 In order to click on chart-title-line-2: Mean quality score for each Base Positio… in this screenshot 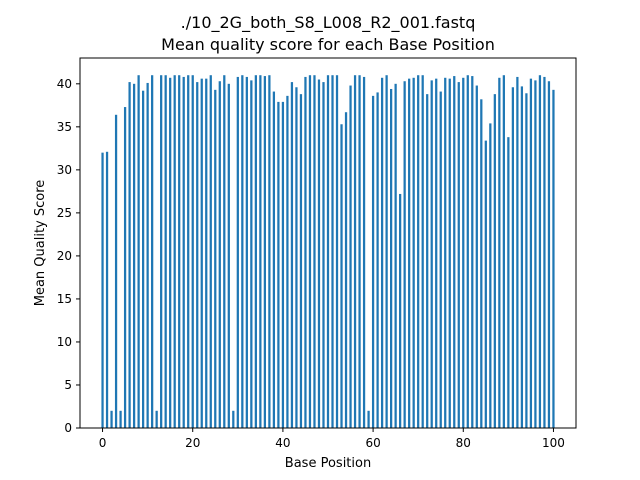, I will do `click(328, 44)`.